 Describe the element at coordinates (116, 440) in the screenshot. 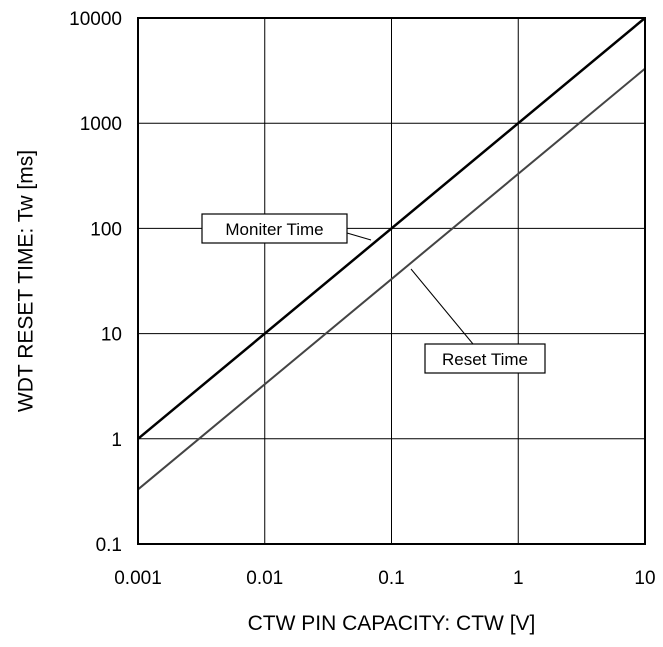

I see `y-tick-label: 1` at that location.